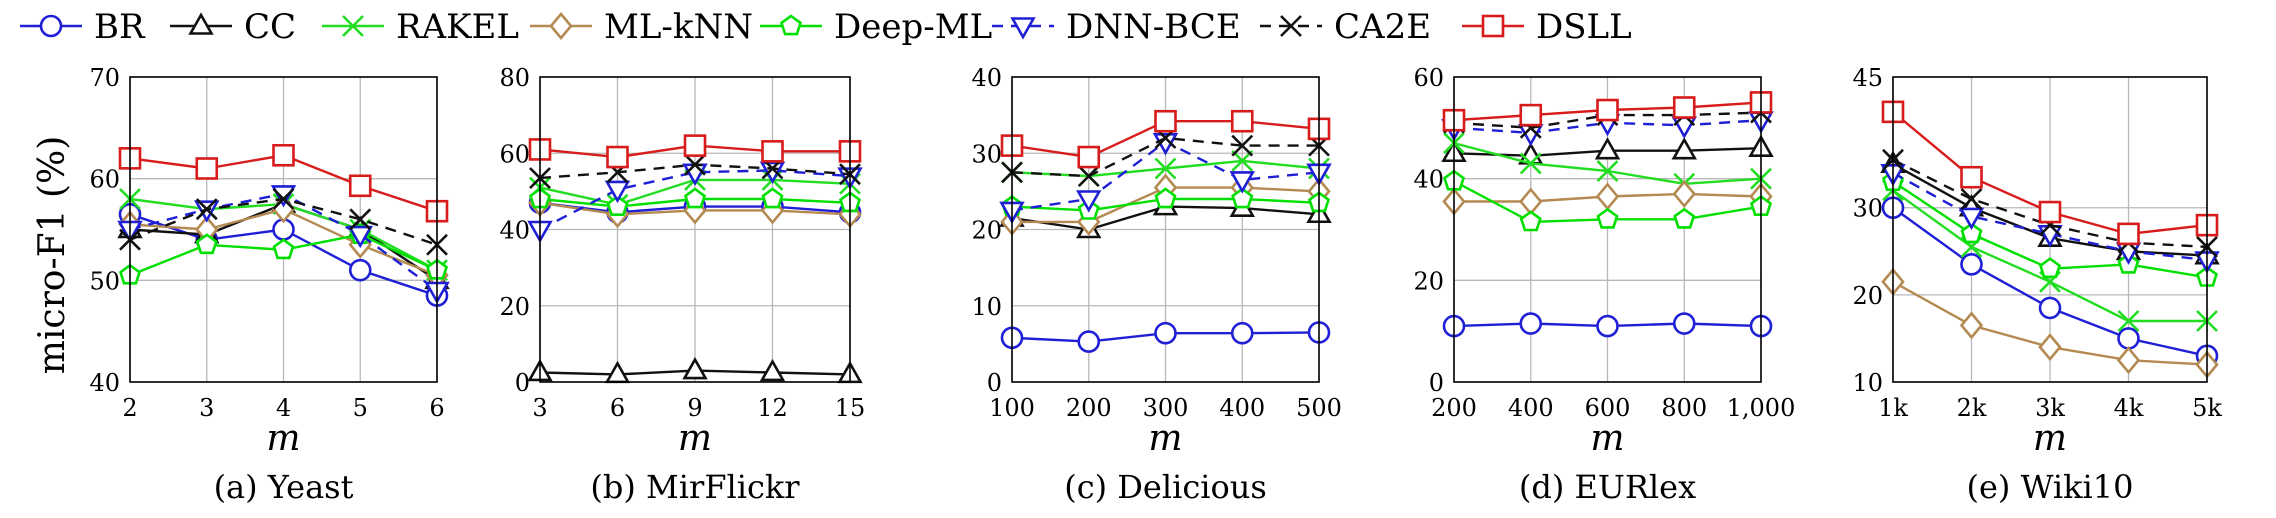  What do you see at coordinates (1684, 408) in the screenshot?
I see `x-tick-label: 800` at bounding box center [1684, 408].